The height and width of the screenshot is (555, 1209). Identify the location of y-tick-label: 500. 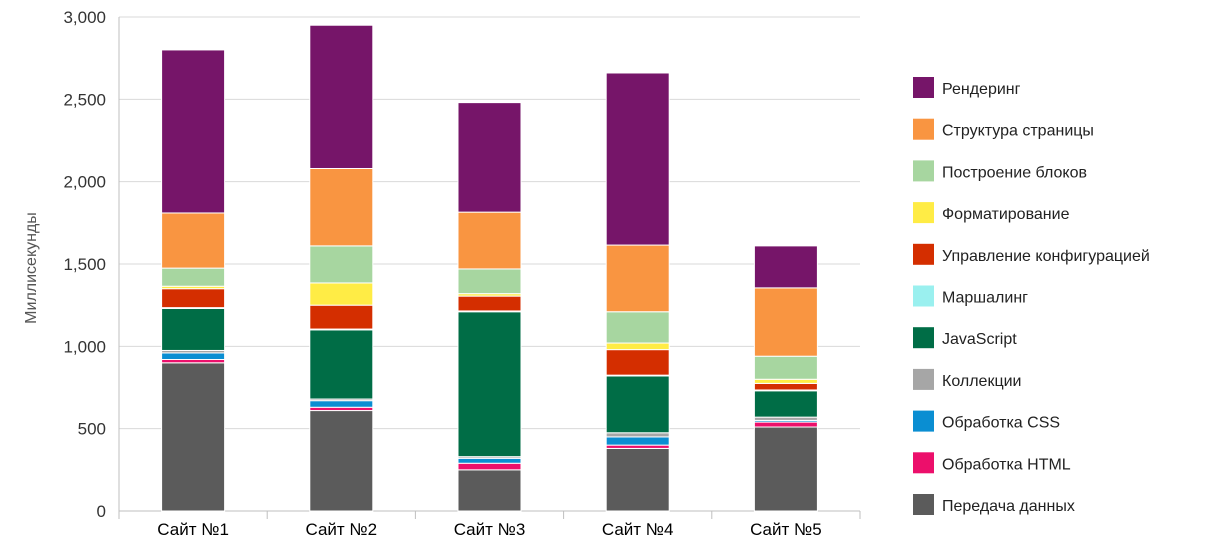
(92, 429).